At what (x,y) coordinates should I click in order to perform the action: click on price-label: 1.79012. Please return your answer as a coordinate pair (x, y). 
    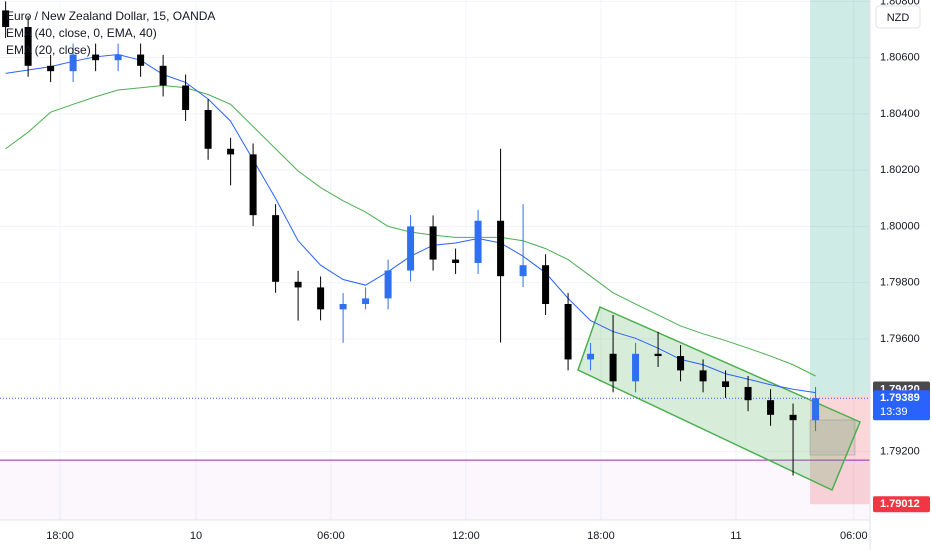
    Looking at the image, I should click on (900, 504).